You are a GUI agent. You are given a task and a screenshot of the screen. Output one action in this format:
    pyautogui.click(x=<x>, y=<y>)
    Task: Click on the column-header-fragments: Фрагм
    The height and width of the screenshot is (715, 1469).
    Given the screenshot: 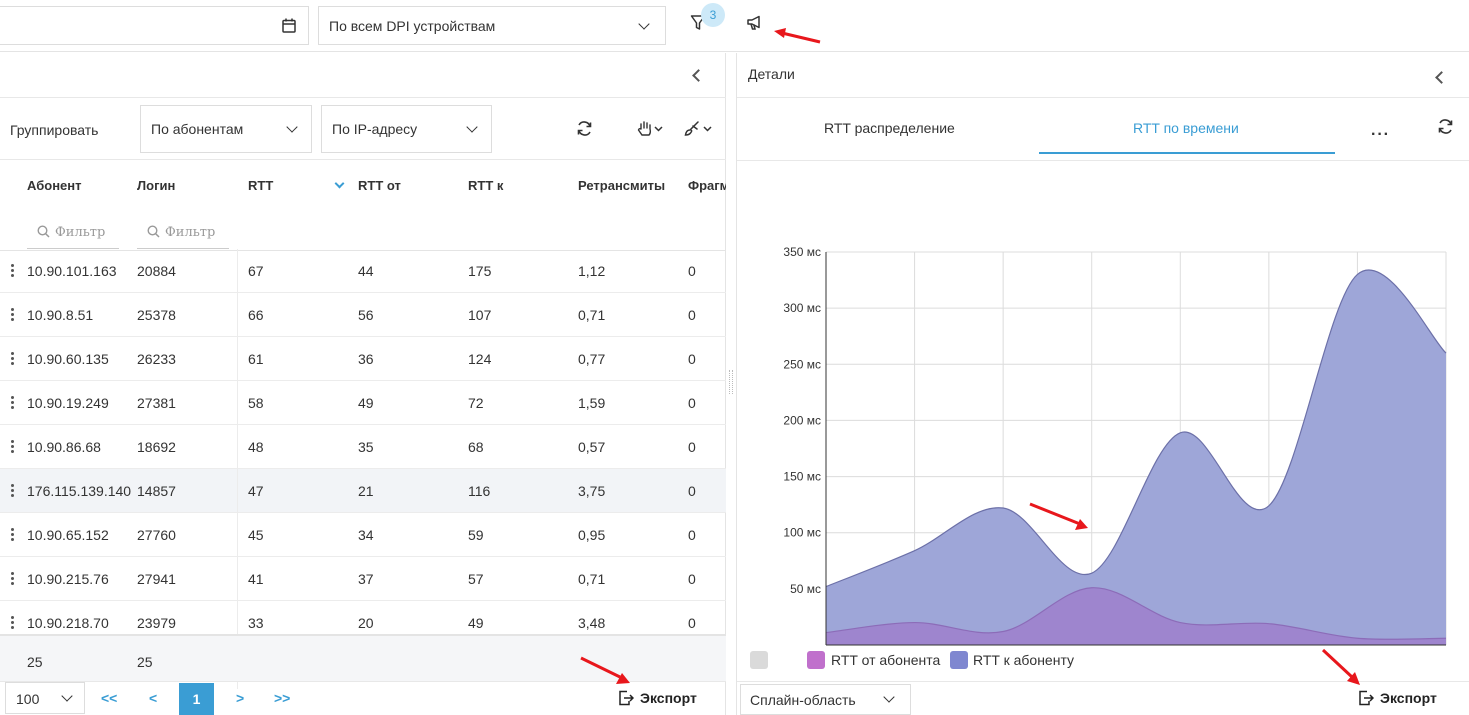 What is the action you would take?
    pyautogui.click(x=707, y=185)
    